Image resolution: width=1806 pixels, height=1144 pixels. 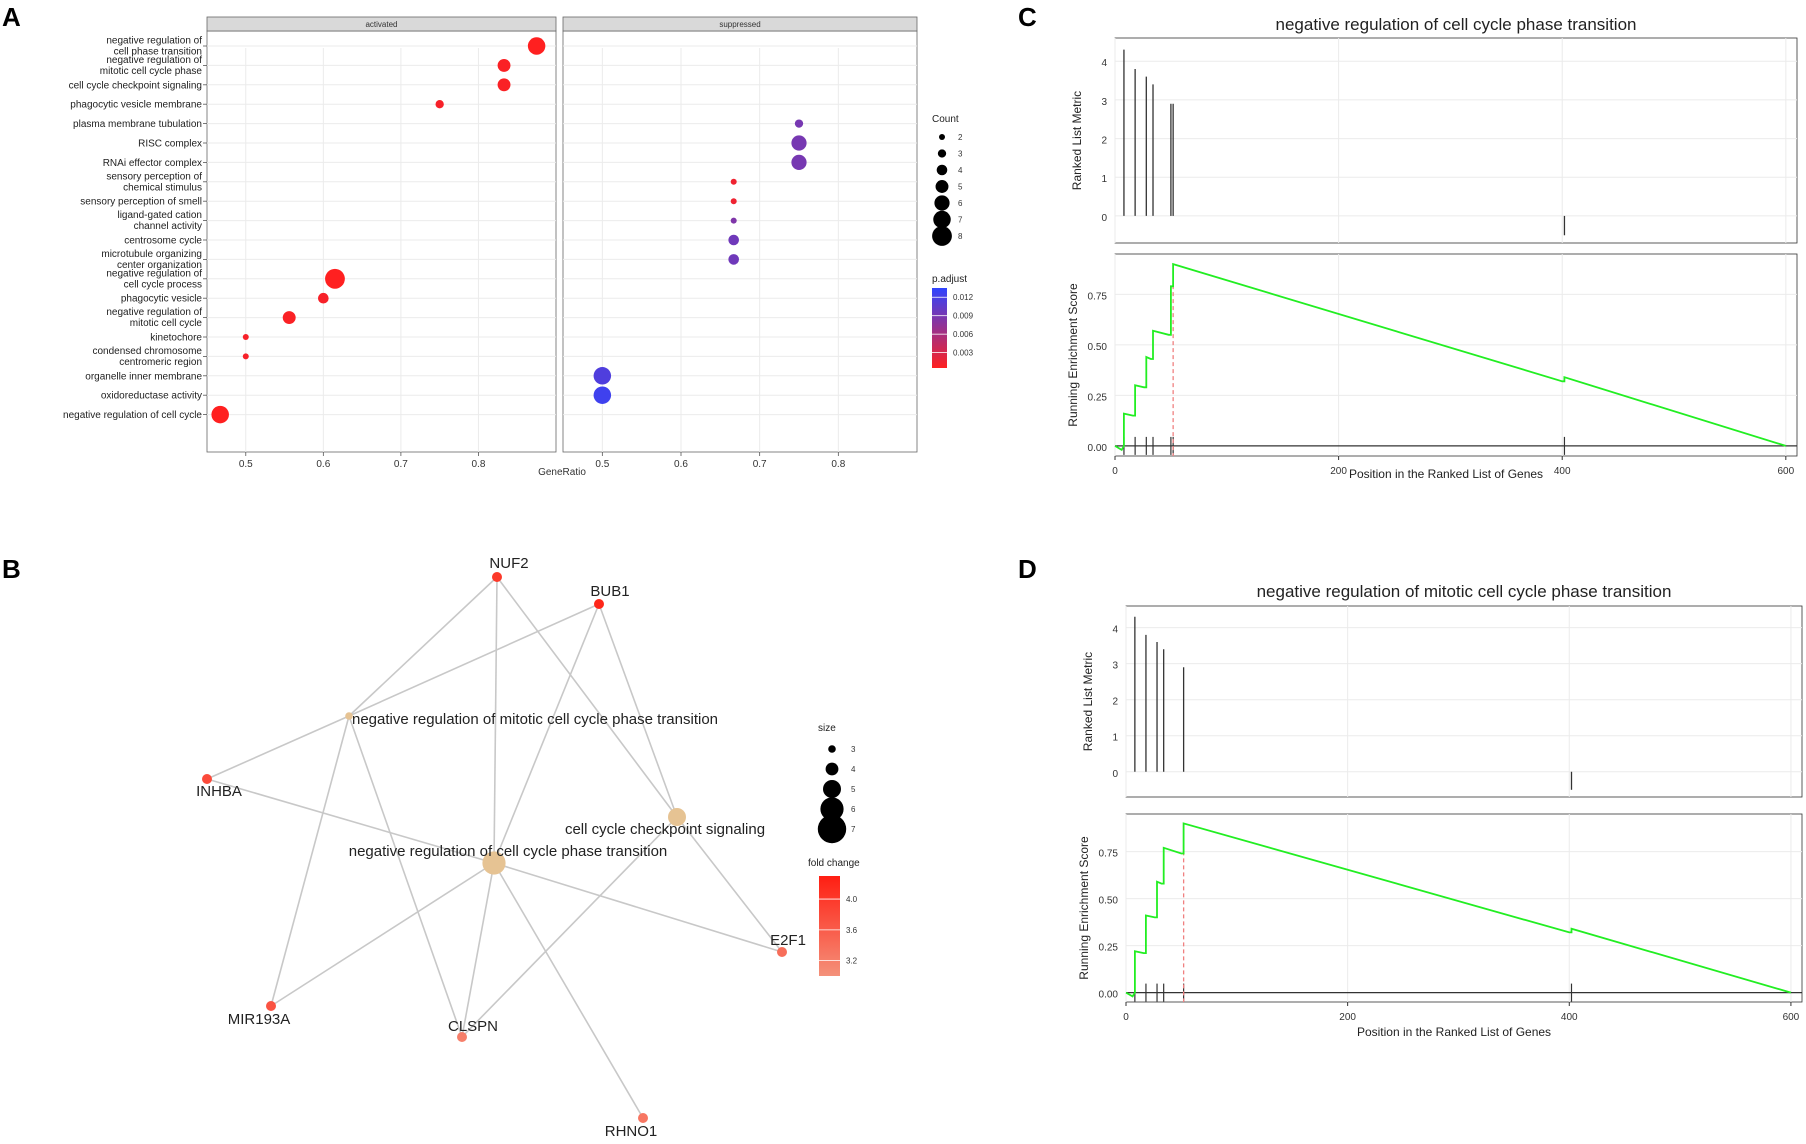 I want to click on gene-label: NUF2, so click(x=508, y=563).